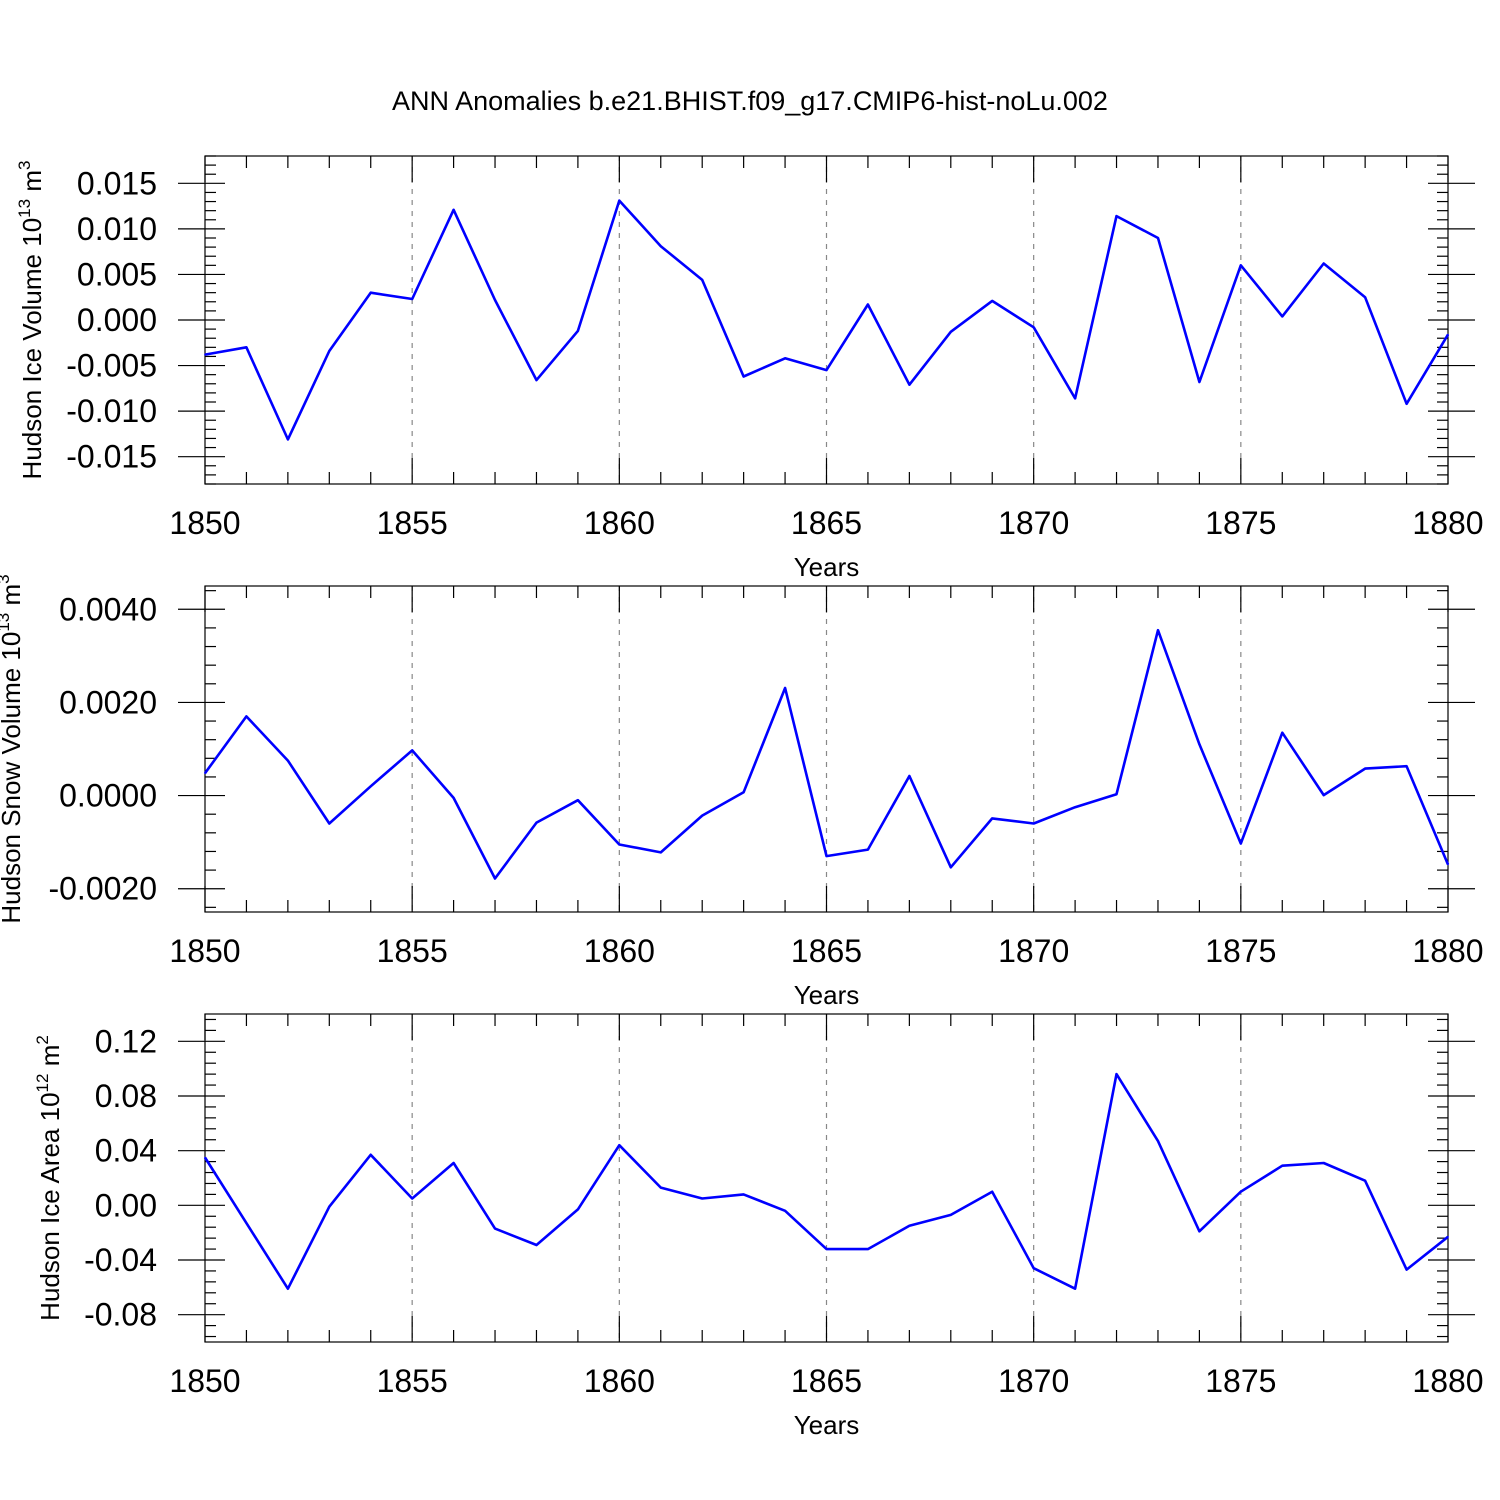  I want to click on panel-1-ytick-label: -0.010, so click(111, 411).